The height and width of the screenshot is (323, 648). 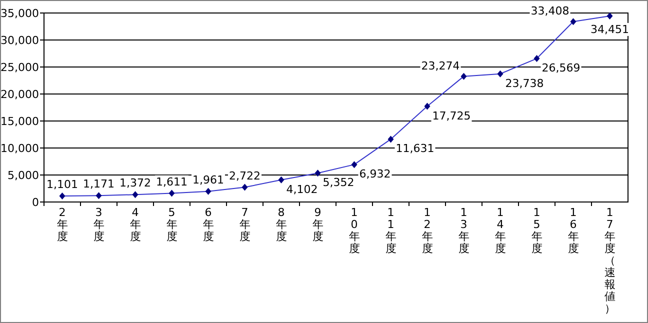 What do you see at coordinates (62, 224) in the screenshot?
I see `x-tick-label: 2年度` at bounding box center [62, 224].